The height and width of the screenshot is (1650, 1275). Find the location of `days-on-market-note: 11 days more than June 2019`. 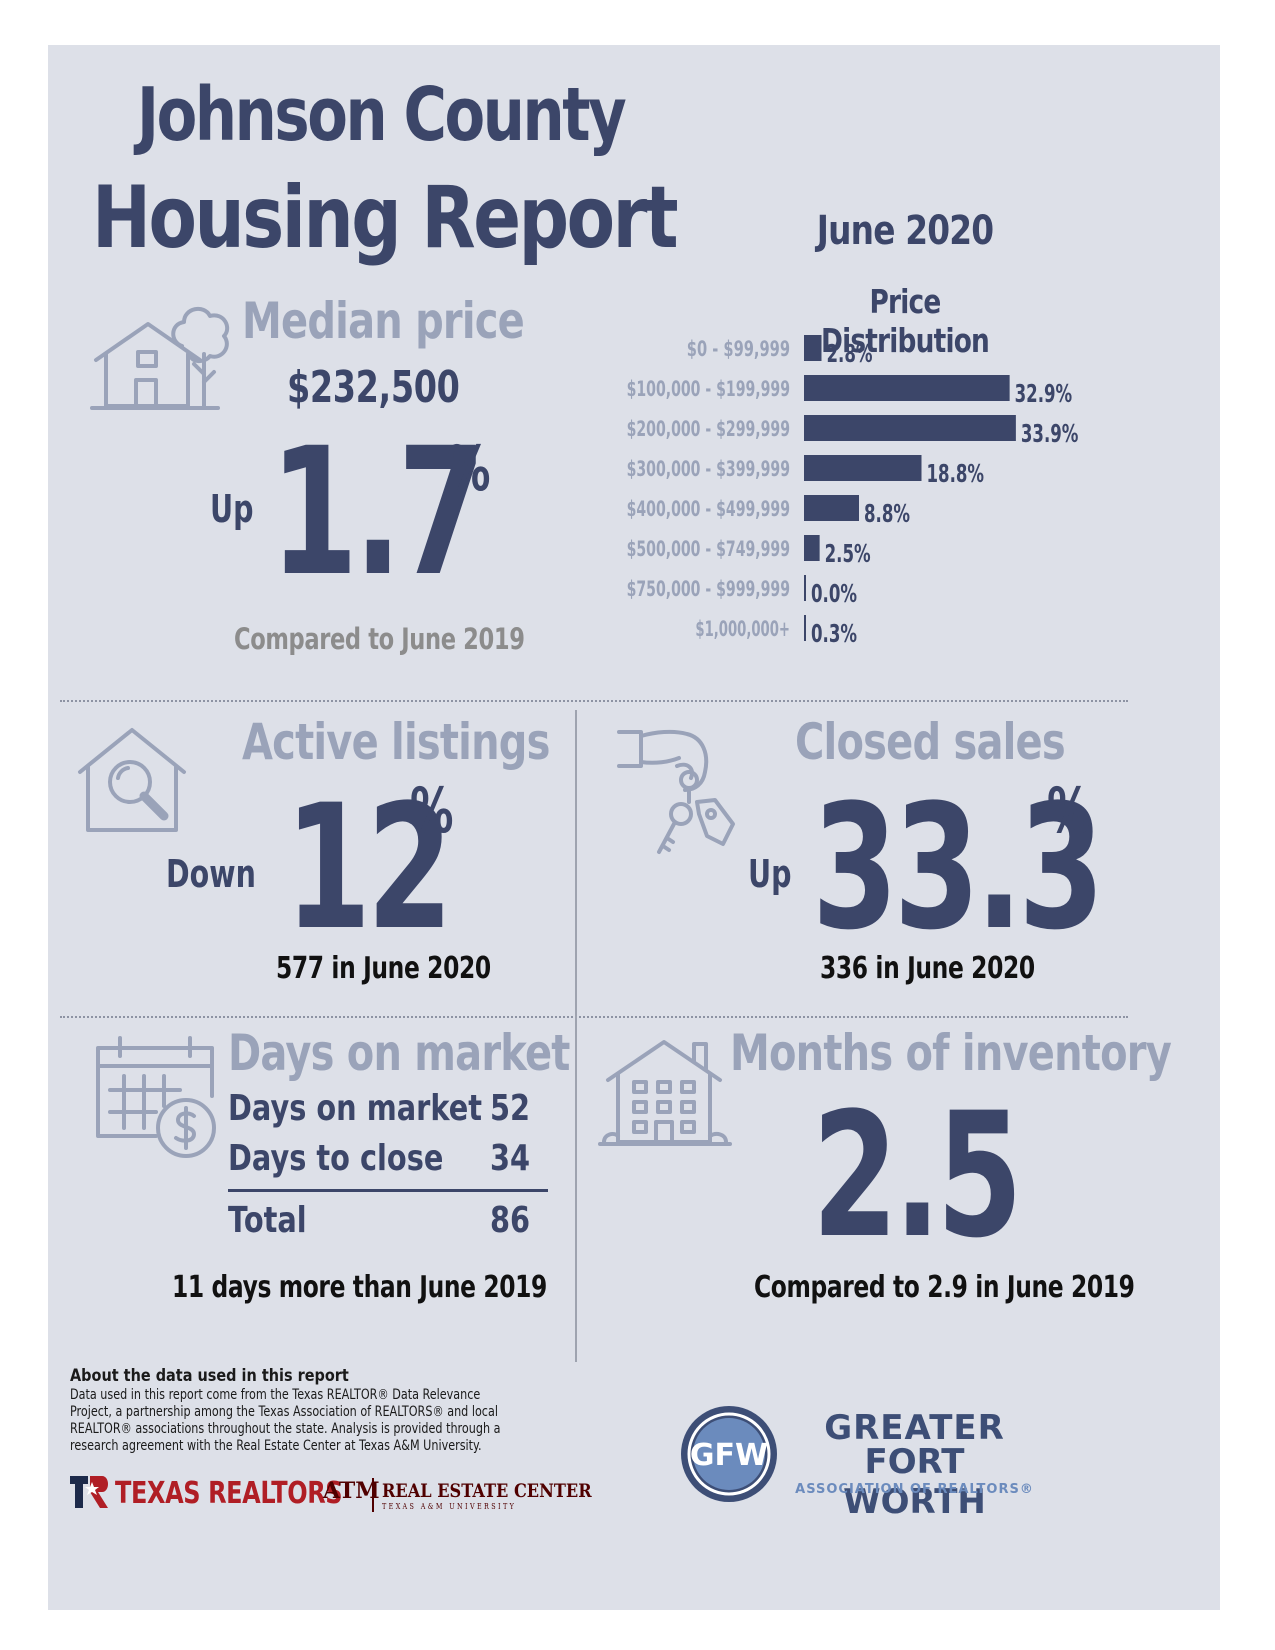

days-on-market-note: 11 days more than June 2019 is located at coordinates (359, 1287).